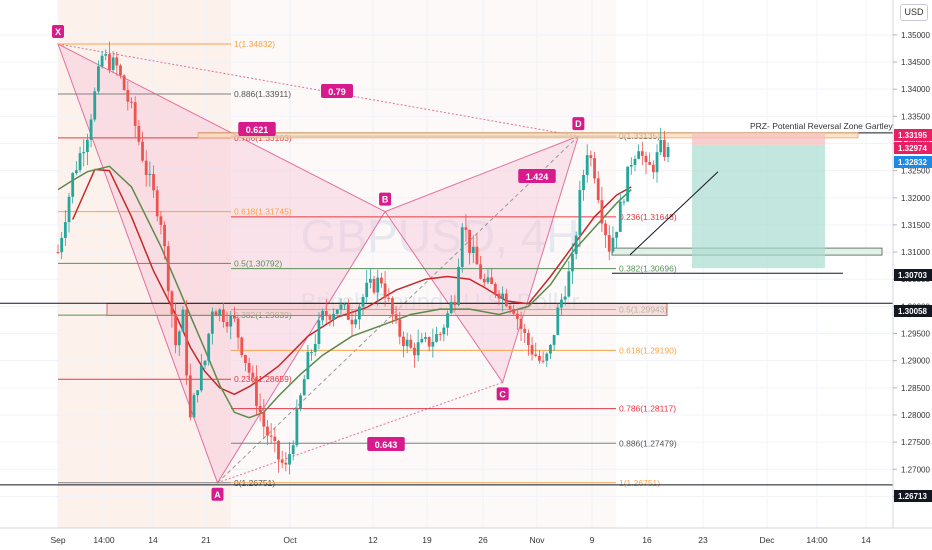 Image resolution: width=932 pixels, height=550 pixels. What do you see at coordinates (57, 540) in the screenshot?
I see `time-tick-label: Sep` at bounding box center [57, 540].